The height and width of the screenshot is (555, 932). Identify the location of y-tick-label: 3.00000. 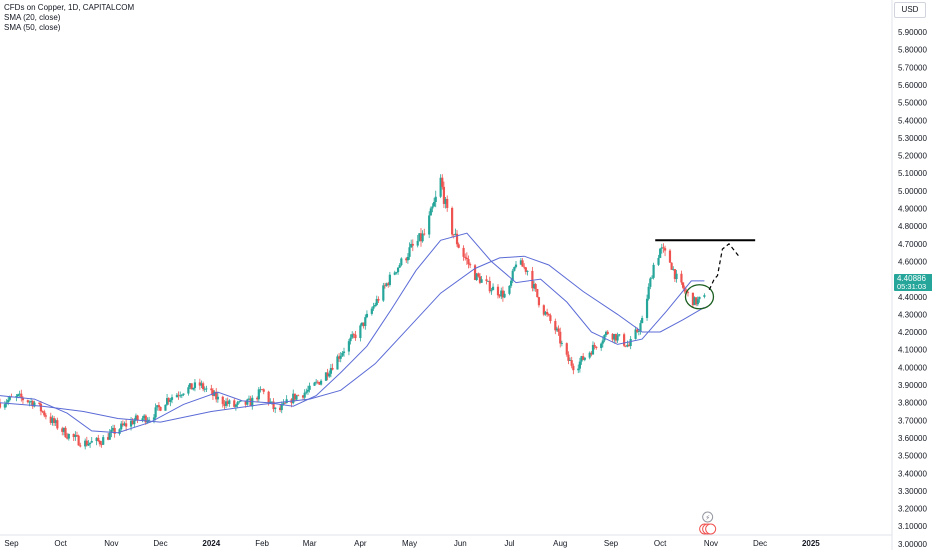
(912, 544).